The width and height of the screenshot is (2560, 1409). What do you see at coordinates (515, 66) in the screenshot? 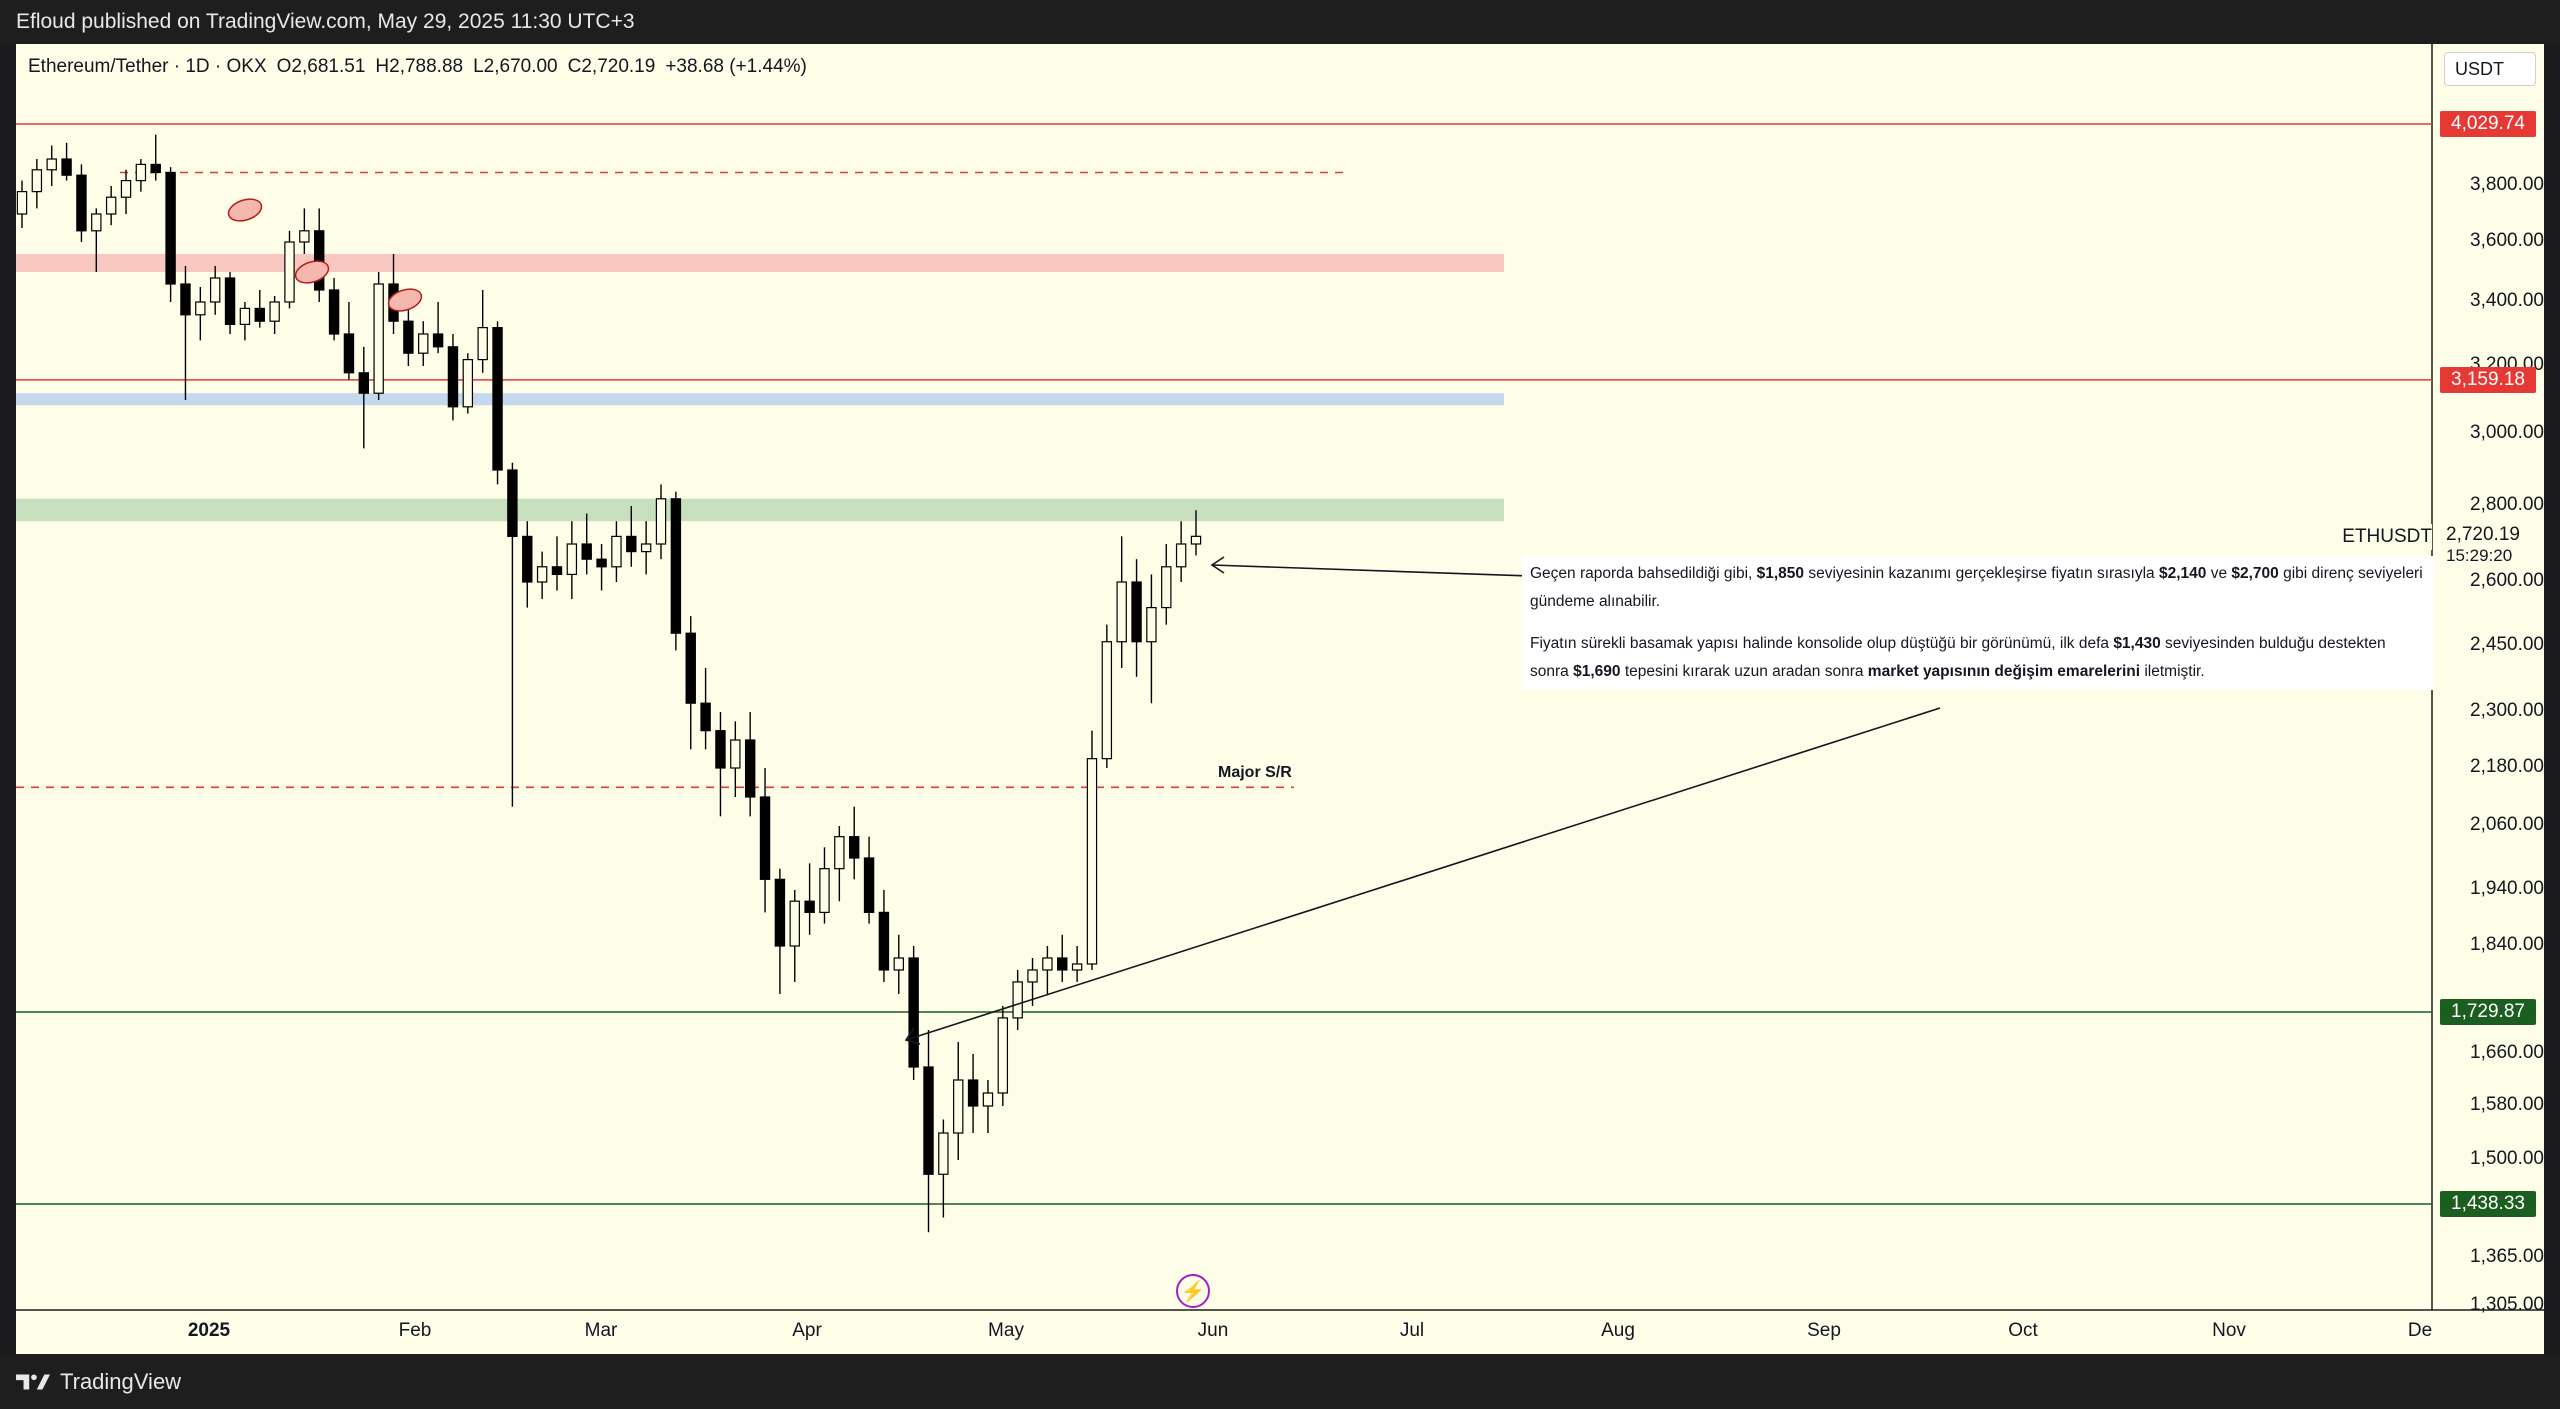
I see `legend-low: L2,670.00` at bounding box center [515, 66].